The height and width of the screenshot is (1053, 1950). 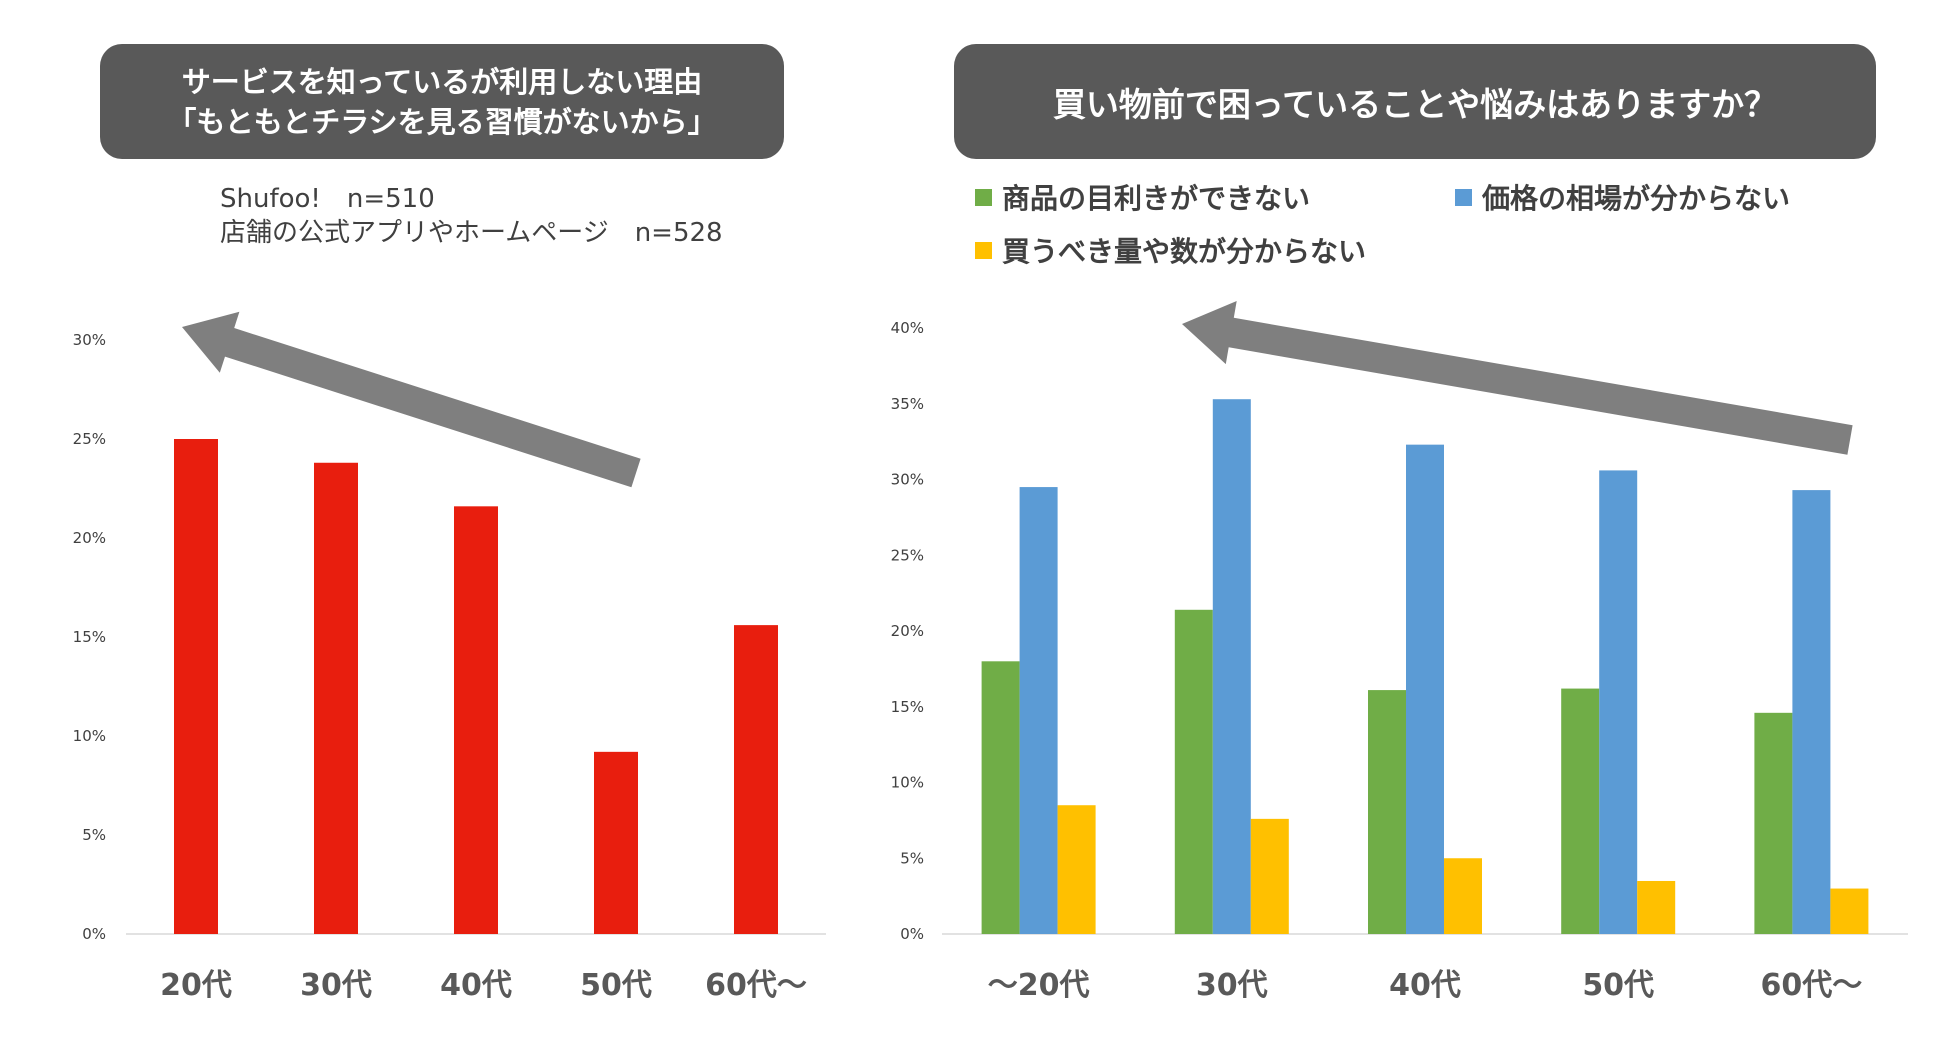 What do you see at coordinates (1618, 985) in the screenshot?
I see `right-chart-category-label: 50代` at bounding box center [1618, 985].